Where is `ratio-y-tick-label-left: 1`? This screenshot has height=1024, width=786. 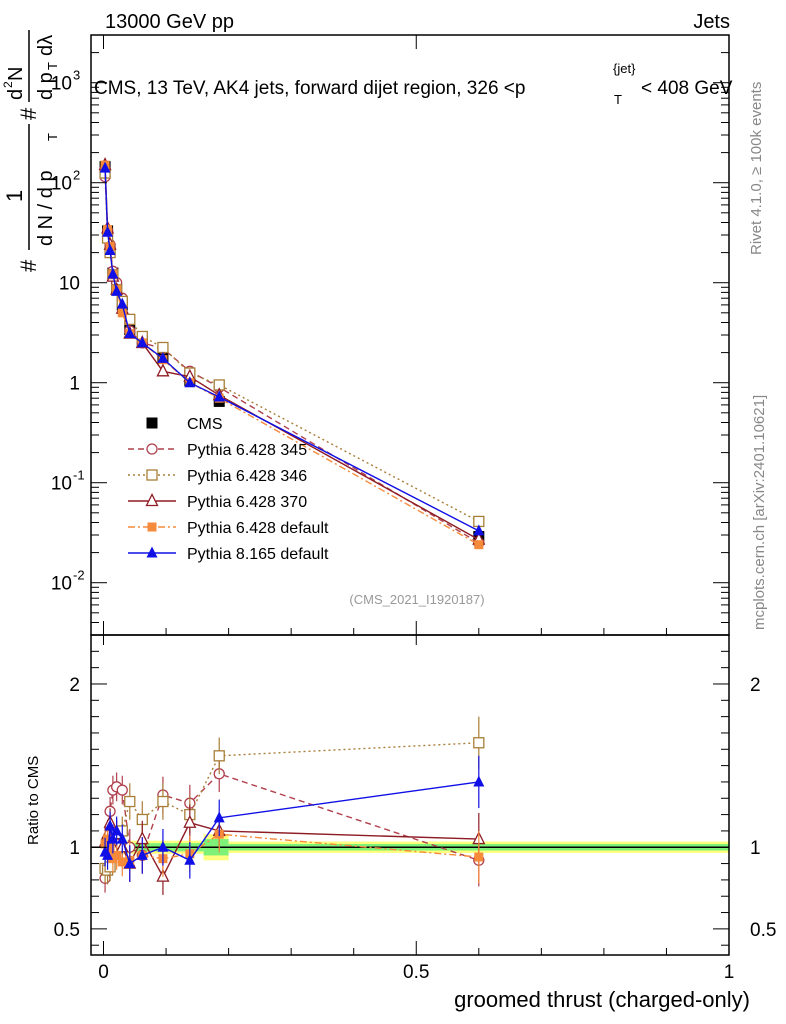
ratio-y-tick-label-left: 1 is located at coordinates (74, 848).